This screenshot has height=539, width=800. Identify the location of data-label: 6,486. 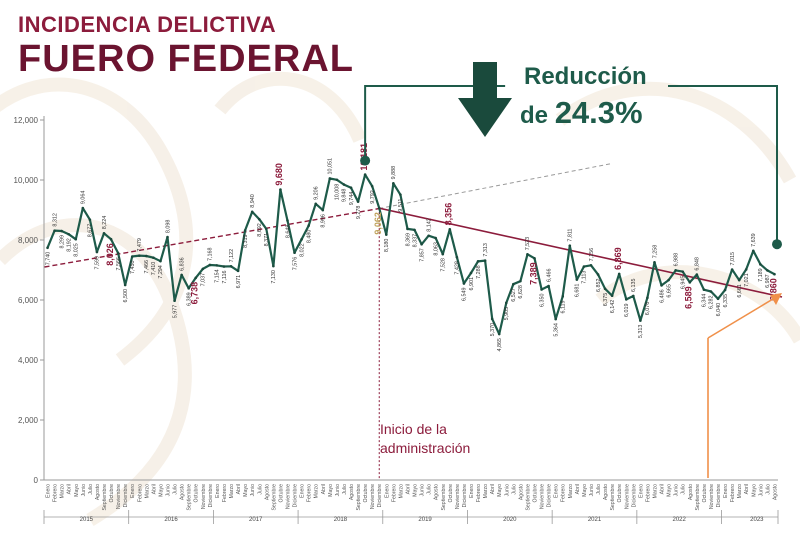
(662, 296).